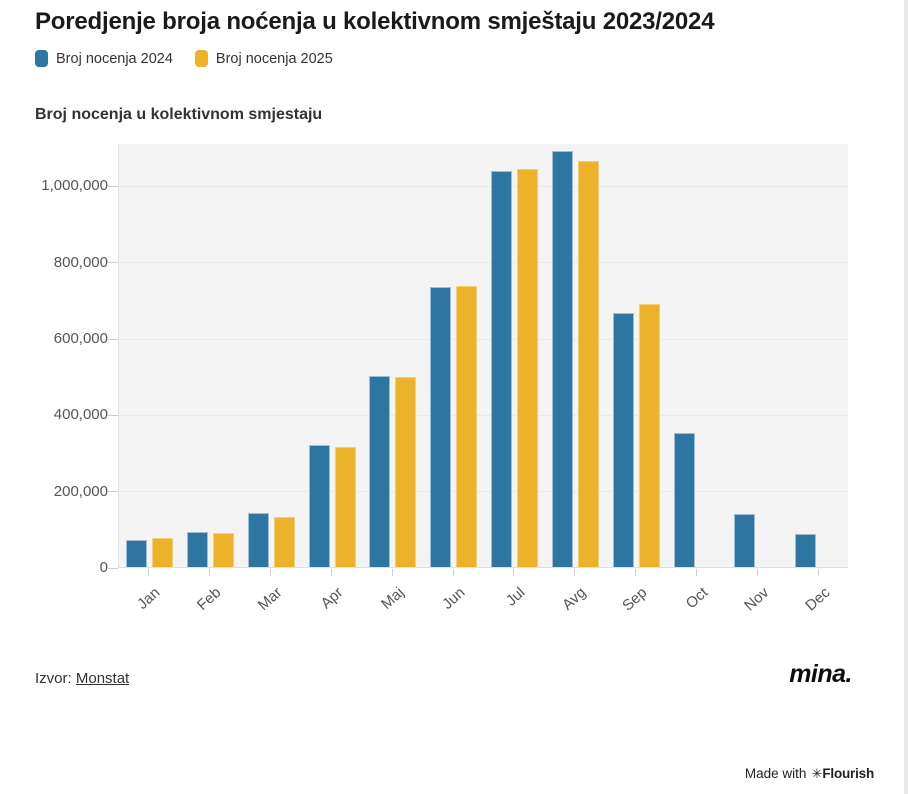  I want to click on bar-broj-nocenja-2024-oct, so click(684, 500).